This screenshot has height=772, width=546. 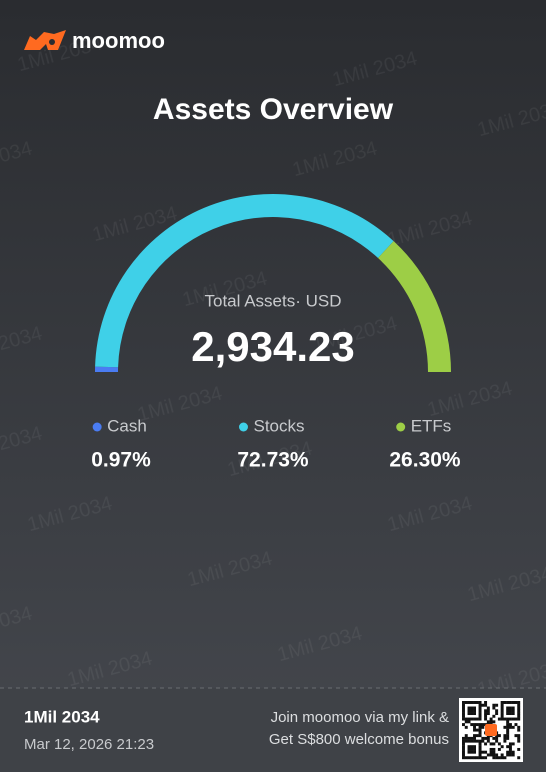 What do you see at coordinates (97, 427) in the screenshot?
I see `legend-marker` at bounding box center [97, 427].